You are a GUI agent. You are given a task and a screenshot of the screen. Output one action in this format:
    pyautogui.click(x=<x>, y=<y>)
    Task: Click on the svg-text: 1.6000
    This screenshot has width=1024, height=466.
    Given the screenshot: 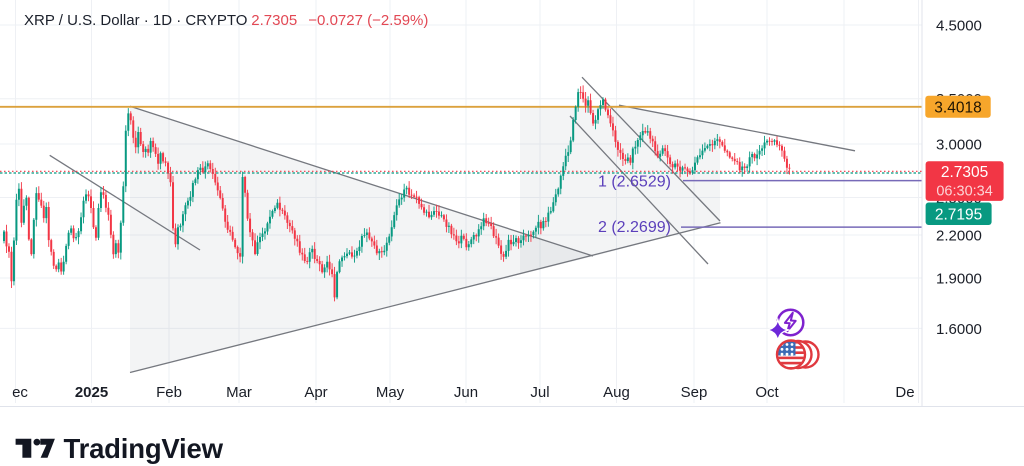 What is the action you would take?
    pyautogui.click(x=959, y=329)
    